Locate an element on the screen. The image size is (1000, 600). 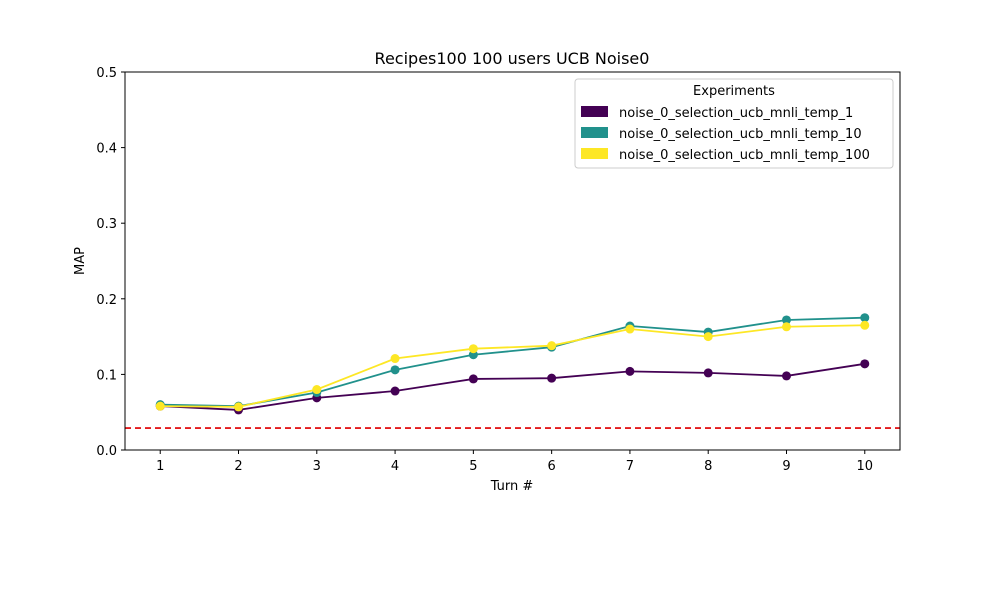
x-axis-label: Turn # is located at coordinates (512, 486).